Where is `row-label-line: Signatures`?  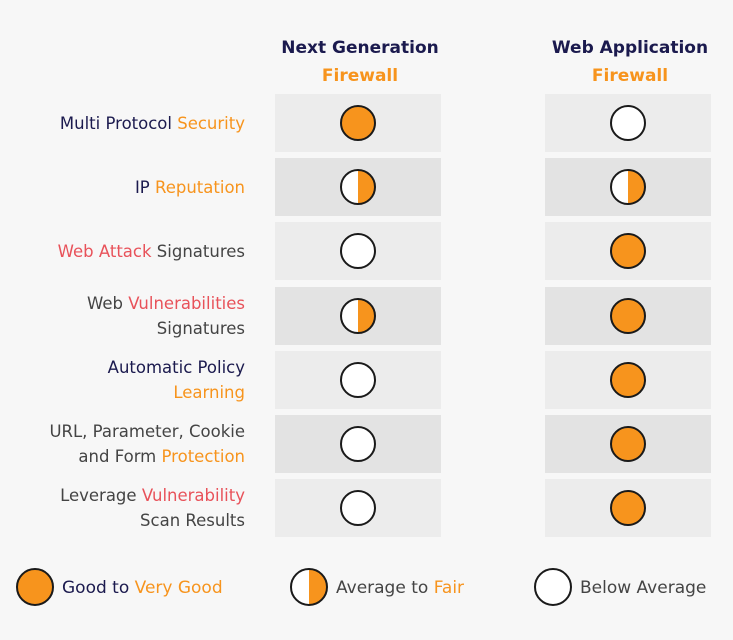
row-label-line: Signatures is located at coordinates (166, 328).